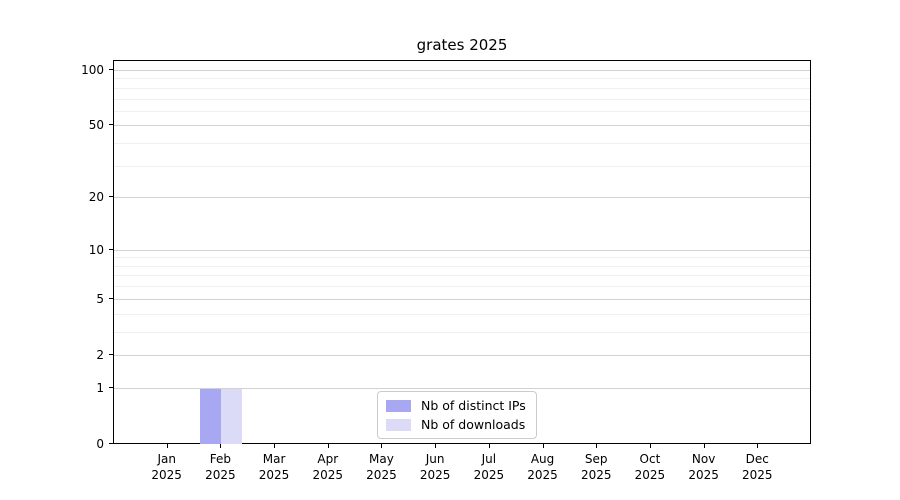  I want to click on x-tick-mark-dec, so click(758, 446).